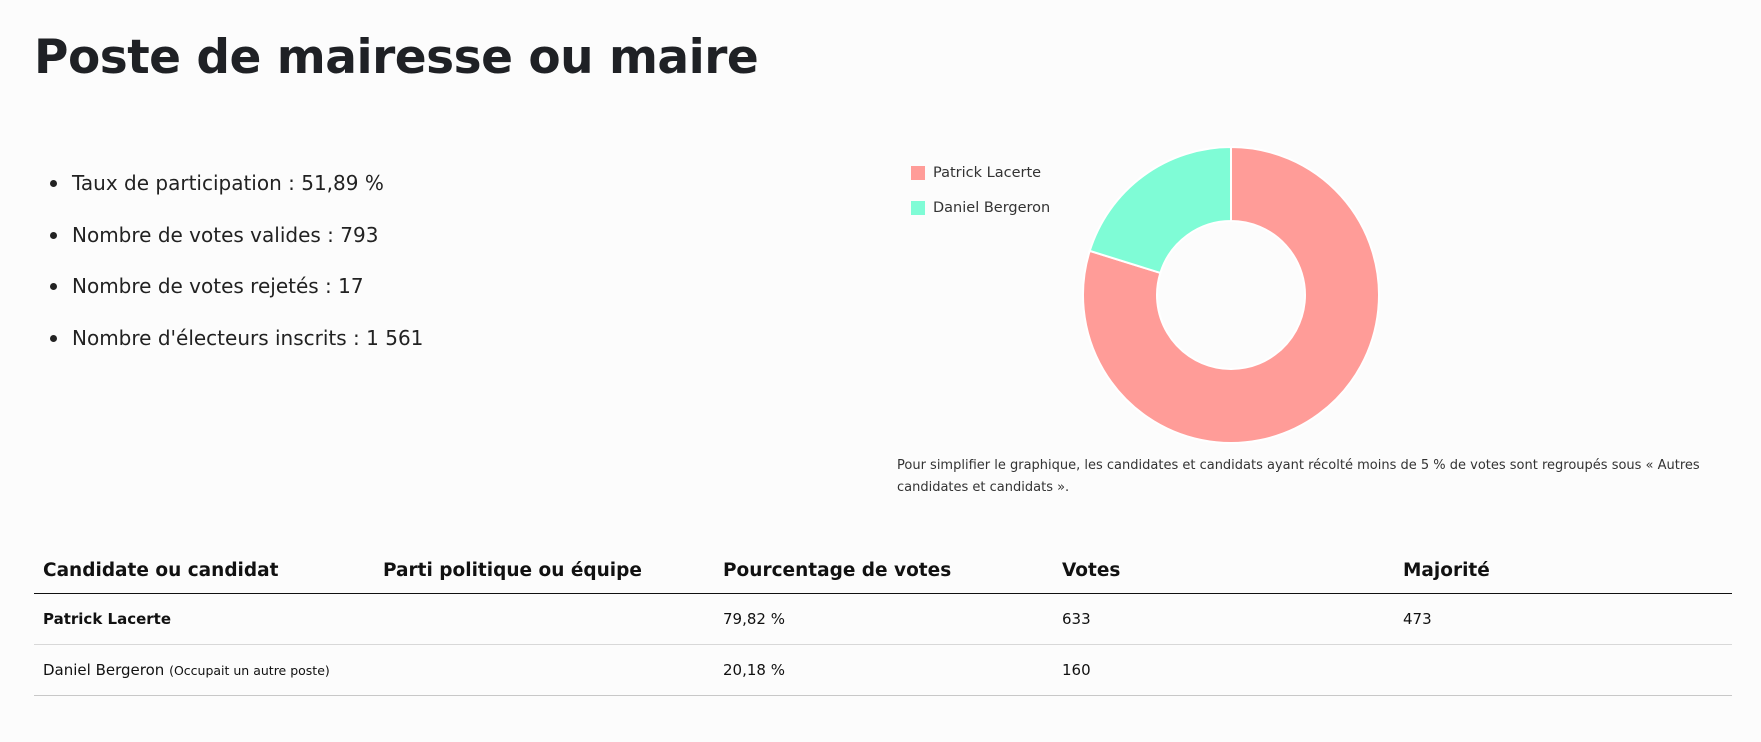  What do you see at coordinates (249, 670) in the screenshot?
I see `candidate-note: (Occupait un autre poste)` at bounding box center [249, 670].